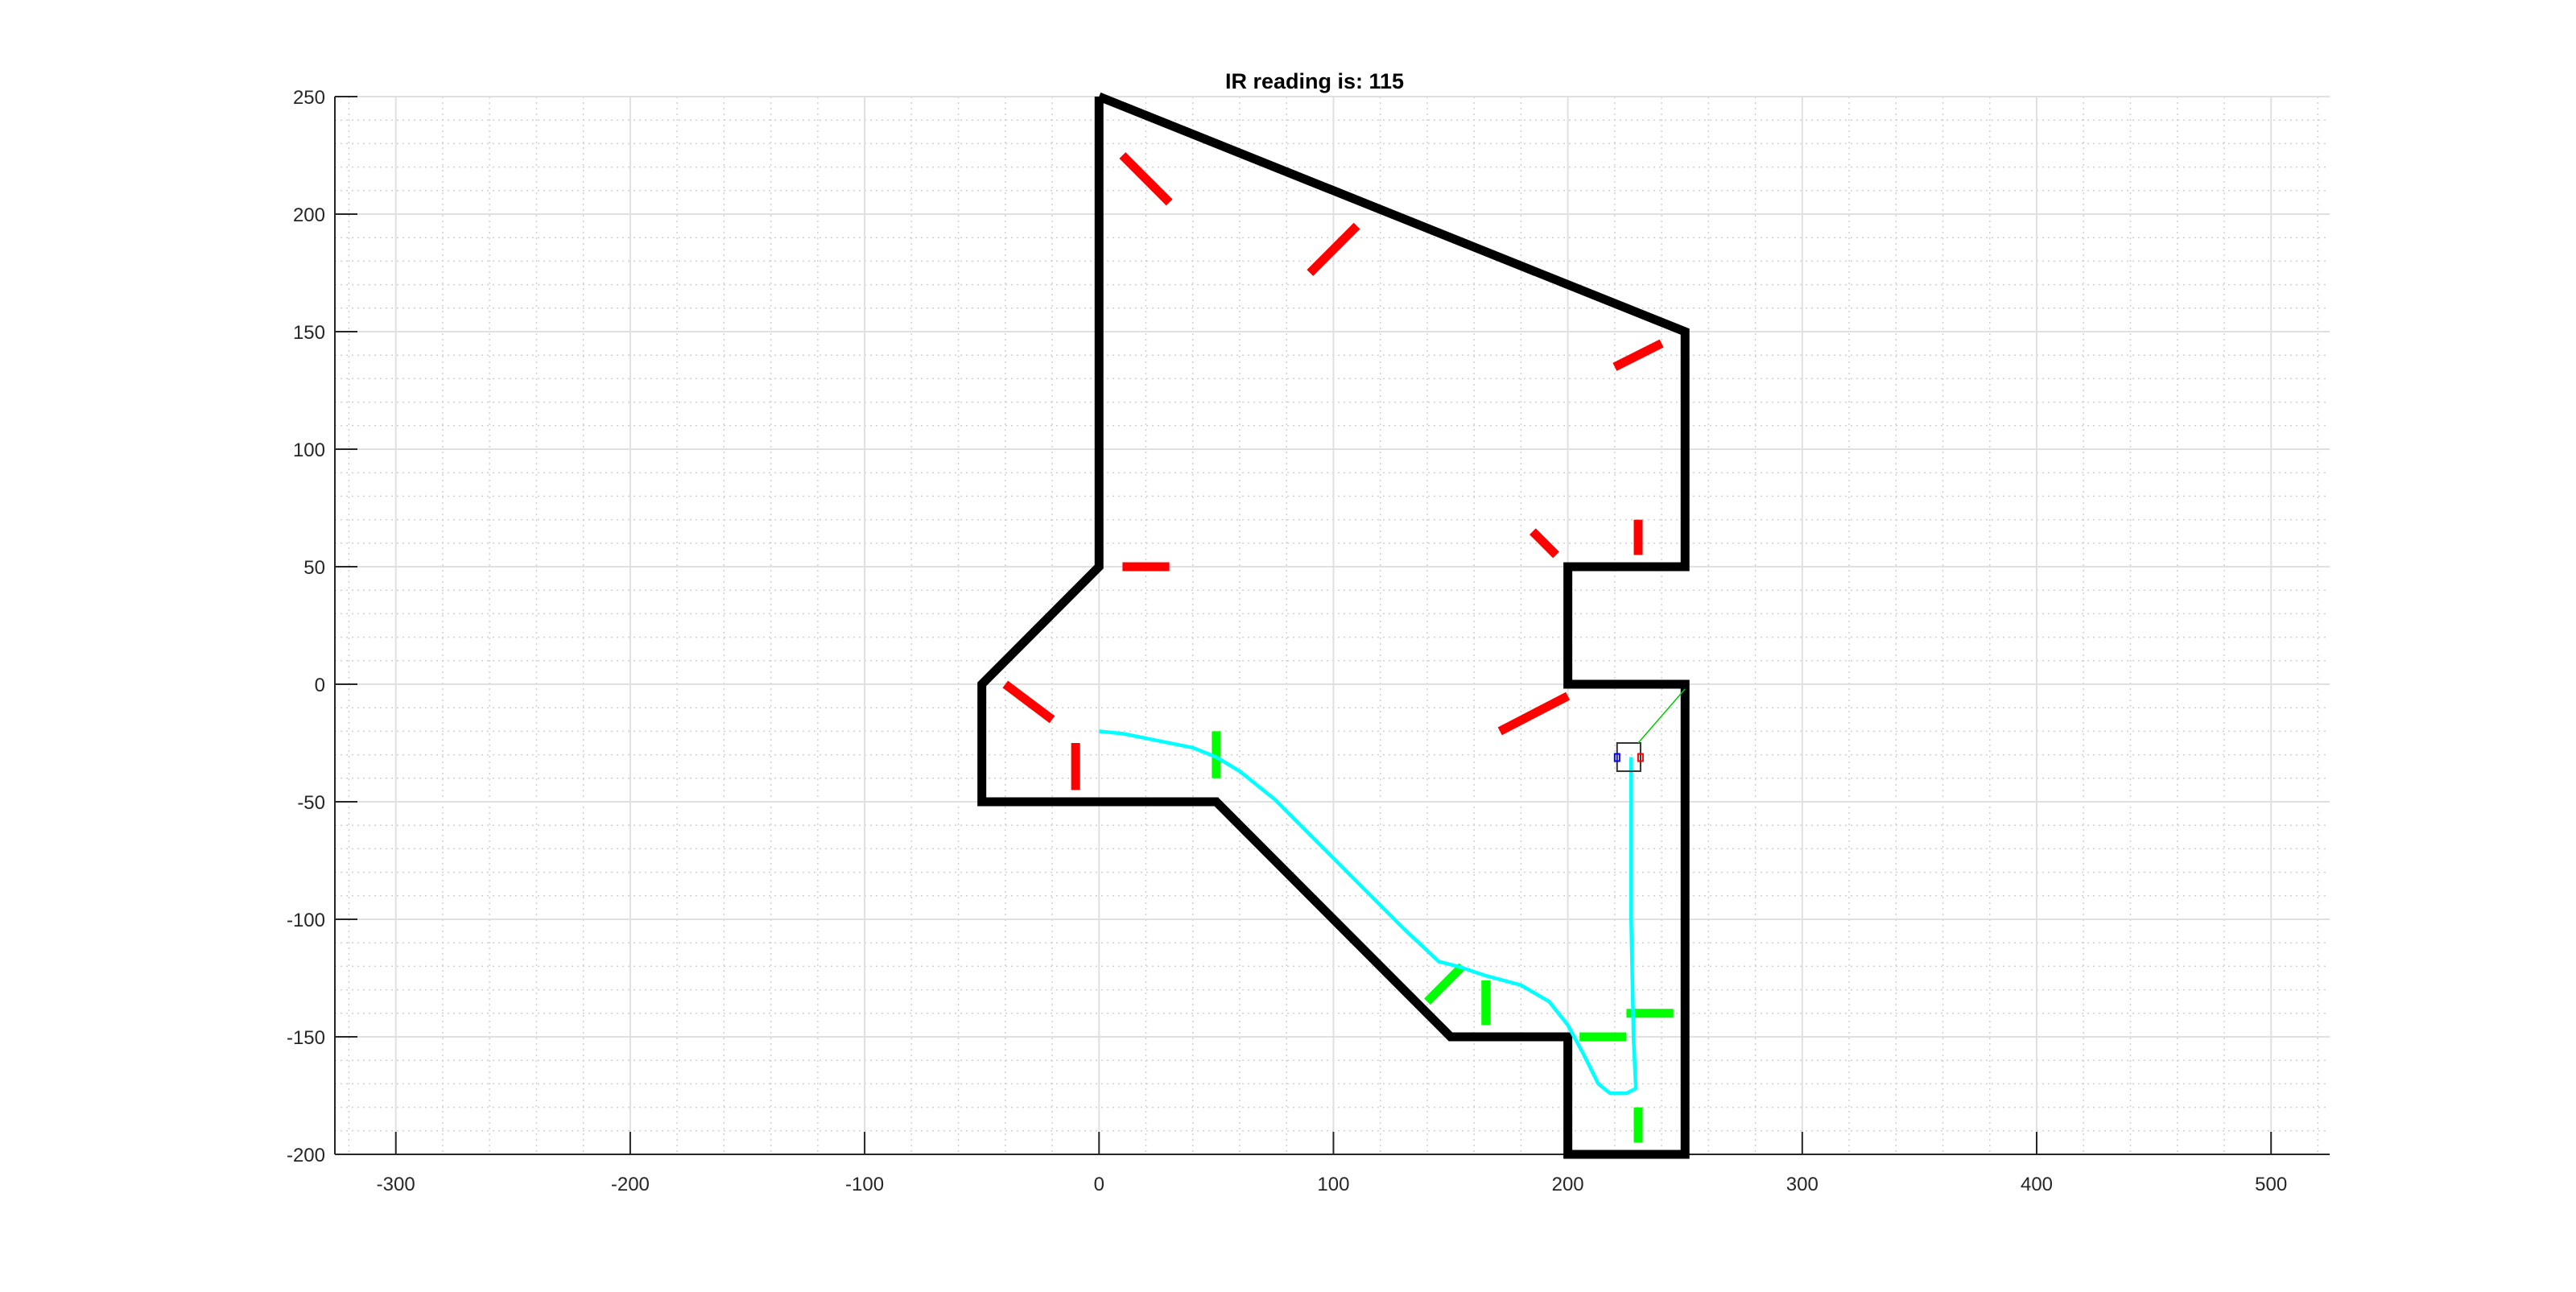  What do you see at coordinates (1661, 716) in the screenshot?
I see `ir-ray` at bounding box center [1661, 716].